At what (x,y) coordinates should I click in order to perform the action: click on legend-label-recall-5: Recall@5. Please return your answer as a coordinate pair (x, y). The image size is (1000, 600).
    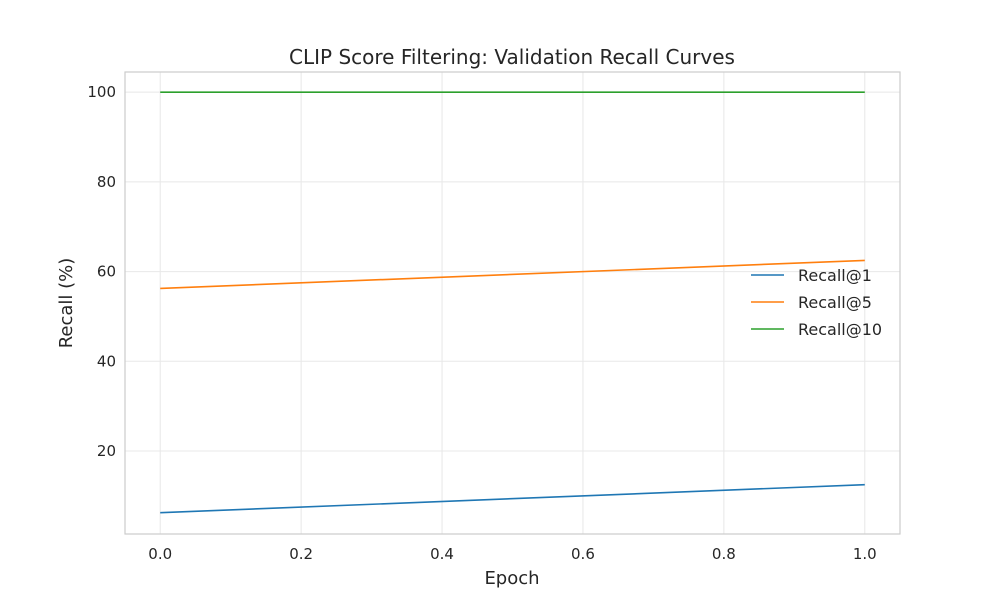
    Looking at the image, I should click on (835, 302).